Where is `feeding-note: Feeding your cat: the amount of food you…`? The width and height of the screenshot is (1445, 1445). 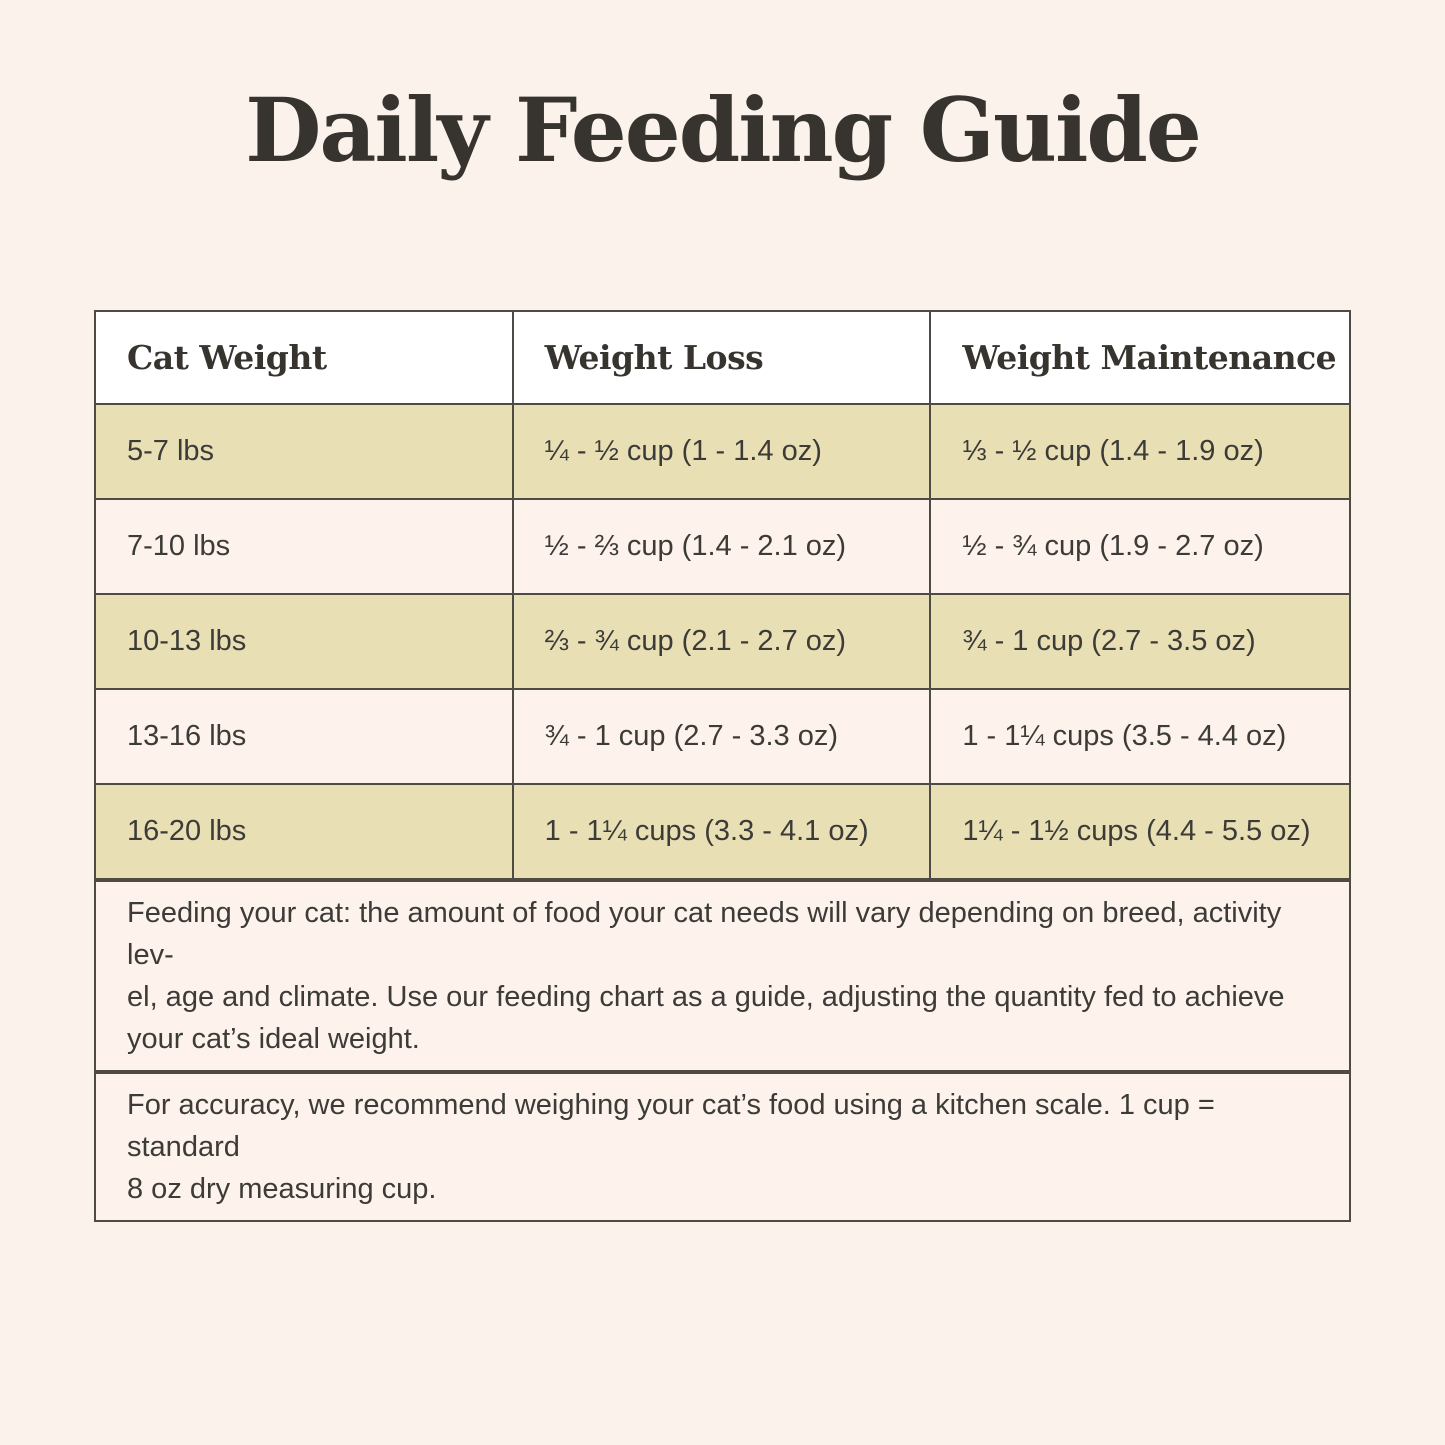
feeding-note: Feeding your cat: the amount of food you… is located at coordinates (722, 976).